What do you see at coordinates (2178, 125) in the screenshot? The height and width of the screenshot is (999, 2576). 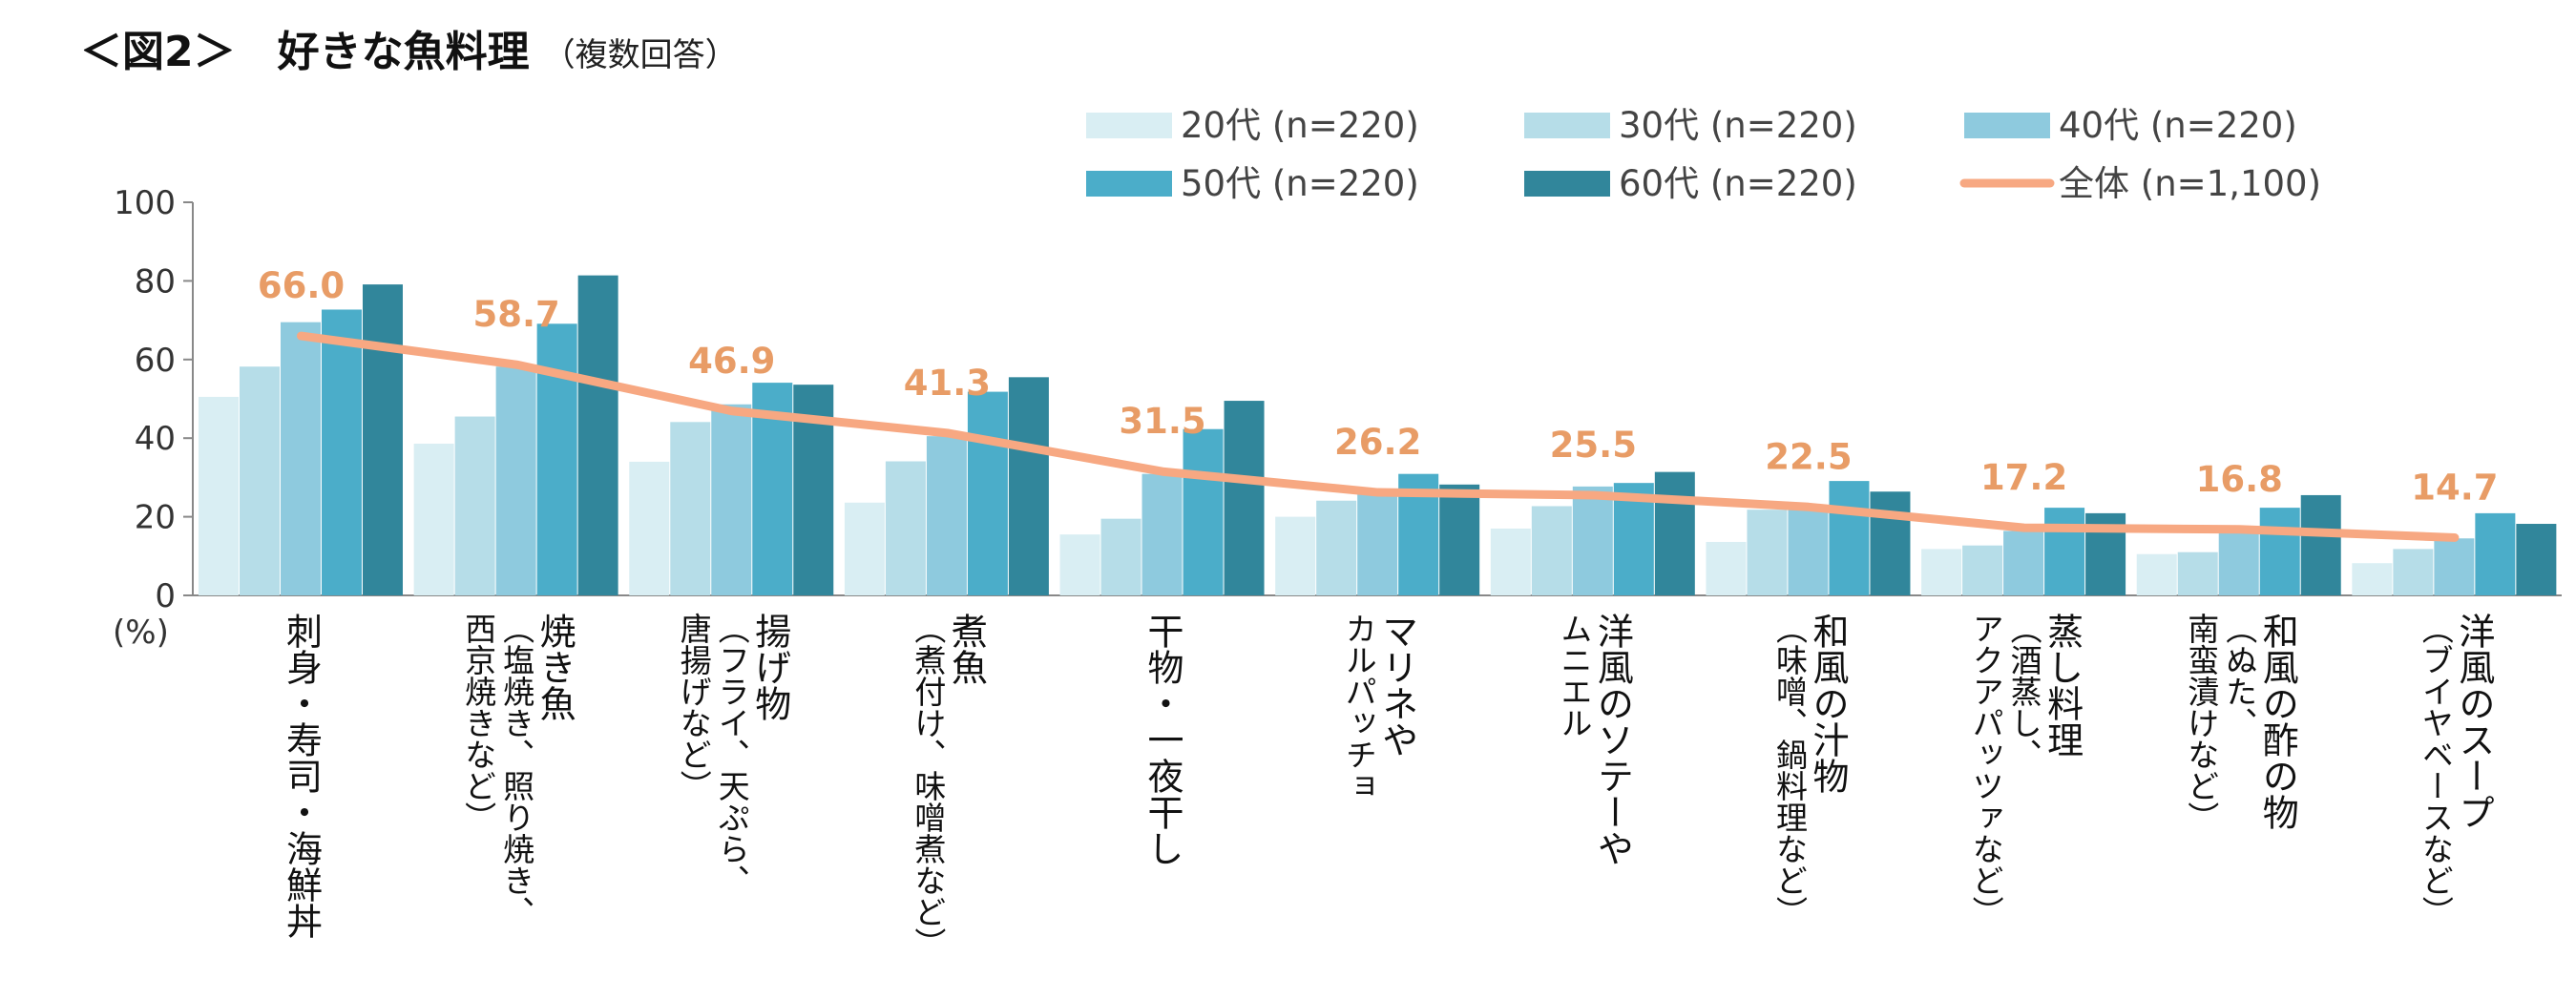 I see `legend-label: 40代 (n=220)` at bounding box center [2178, 125].